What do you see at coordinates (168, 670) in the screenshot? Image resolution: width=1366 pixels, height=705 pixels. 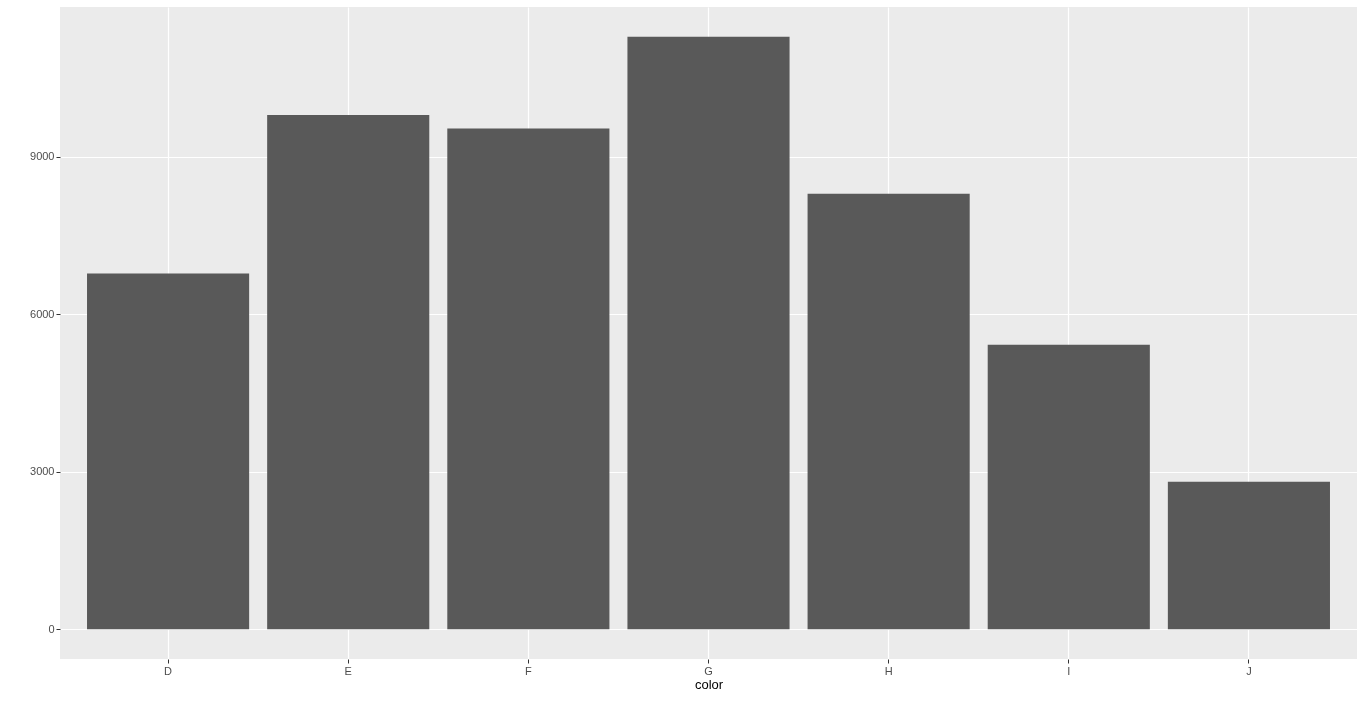 I see `x-tick-label: D` at bounding box center [168, 670].